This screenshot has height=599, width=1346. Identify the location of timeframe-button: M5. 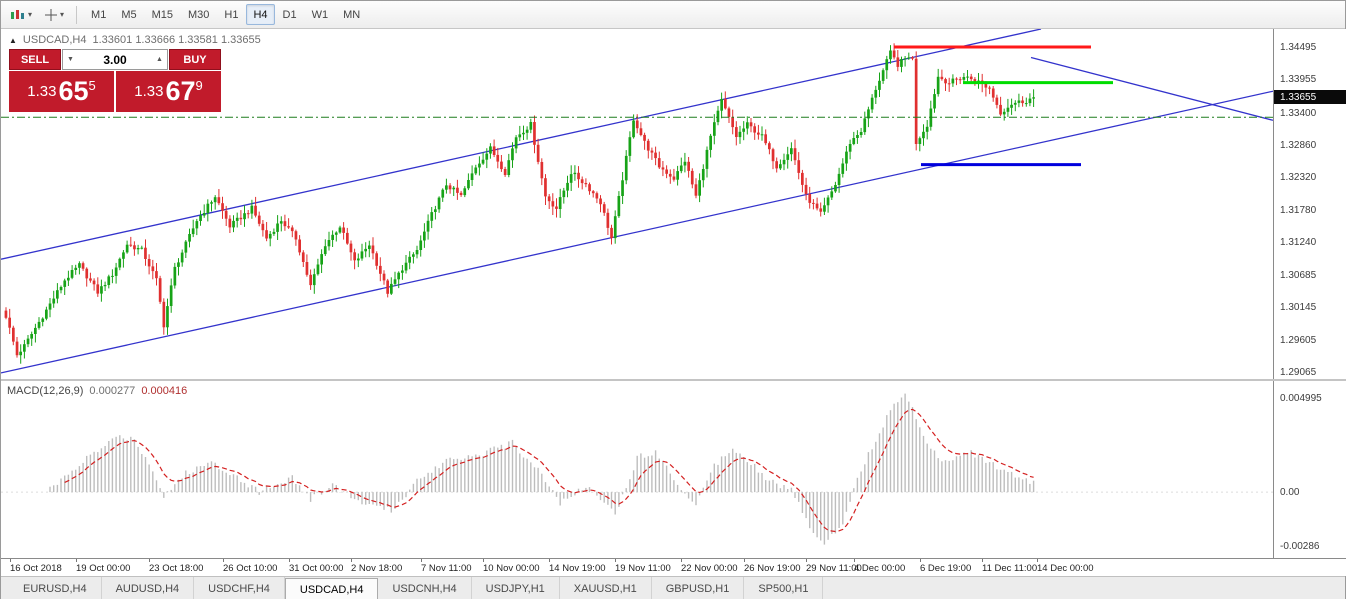
(128, 14).